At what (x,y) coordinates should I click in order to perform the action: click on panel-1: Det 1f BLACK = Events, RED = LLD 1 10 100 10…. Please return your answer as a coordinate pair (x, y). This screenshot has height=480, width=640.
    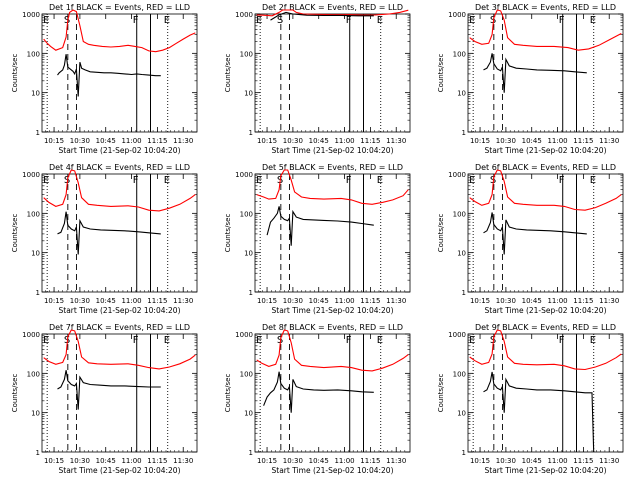
    Looking at the image, I should click on (104, 79).